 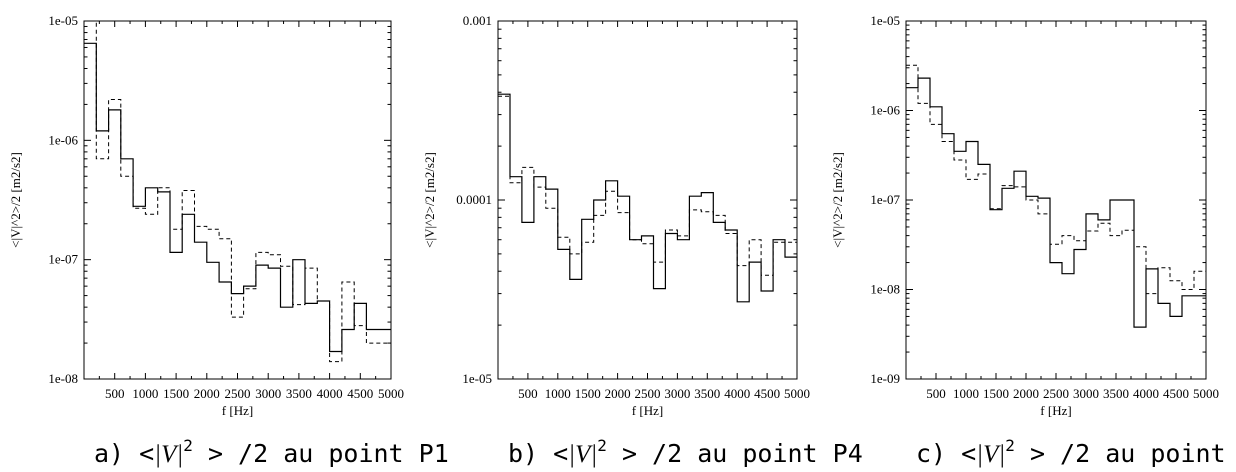 What do you see at coordinates (885, 378) in the screenshot?
I see `y-tick-label: 1e-09` at bounding box center [885, 378].